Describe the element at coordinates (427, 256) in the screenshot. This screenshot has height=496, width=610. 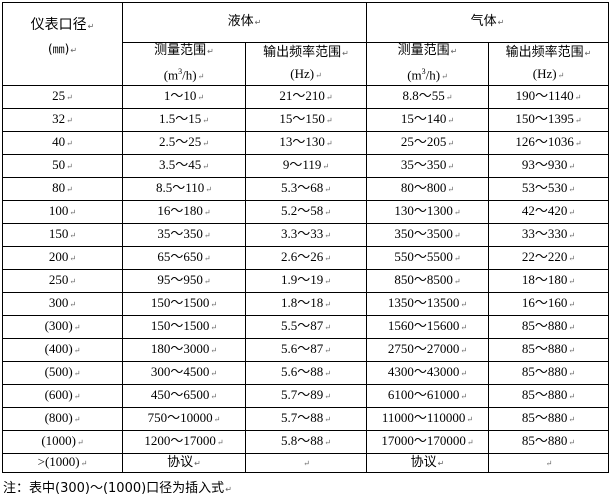
I see `cell-text: 550～5500` at that location.